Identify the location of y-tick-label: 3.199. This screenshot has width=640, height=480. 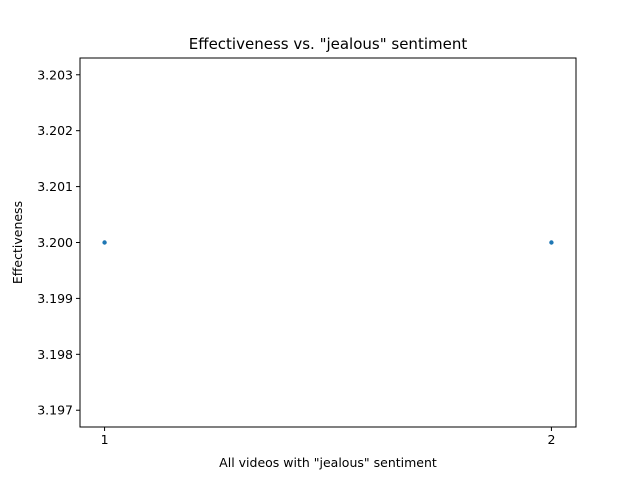
(55, 298).